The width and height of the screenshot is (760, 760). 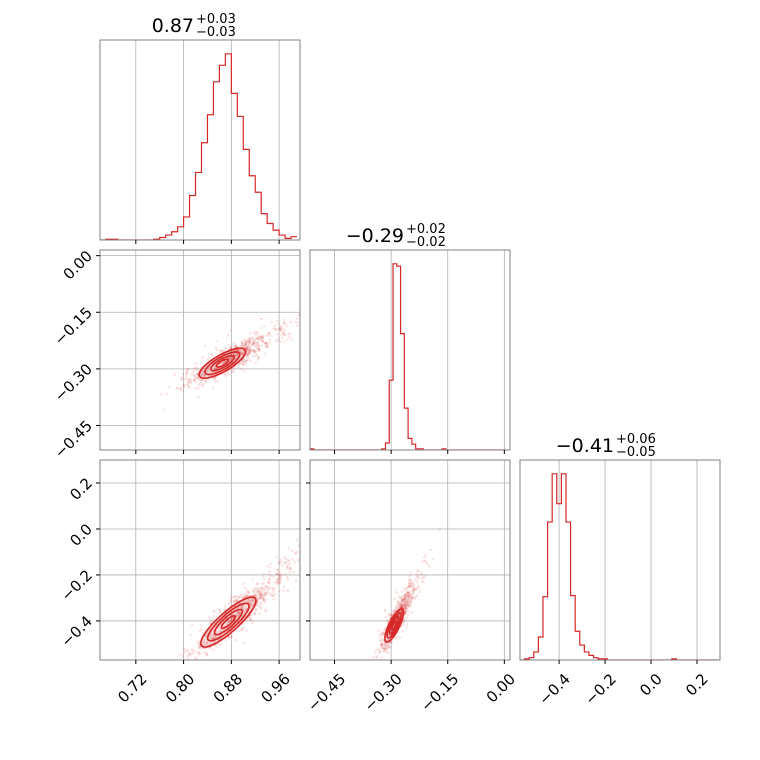 What do you see at coordinates (78, 265) in the screenshot?
I see `ytick-label-1-3: 0.00` at bounding box center [78, 265].